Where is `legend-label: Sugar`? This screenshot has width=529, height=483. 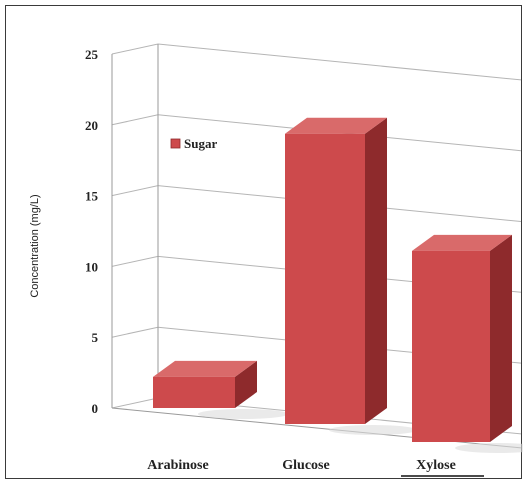
legend-label: Sugar is located at coordinates (200, 143).